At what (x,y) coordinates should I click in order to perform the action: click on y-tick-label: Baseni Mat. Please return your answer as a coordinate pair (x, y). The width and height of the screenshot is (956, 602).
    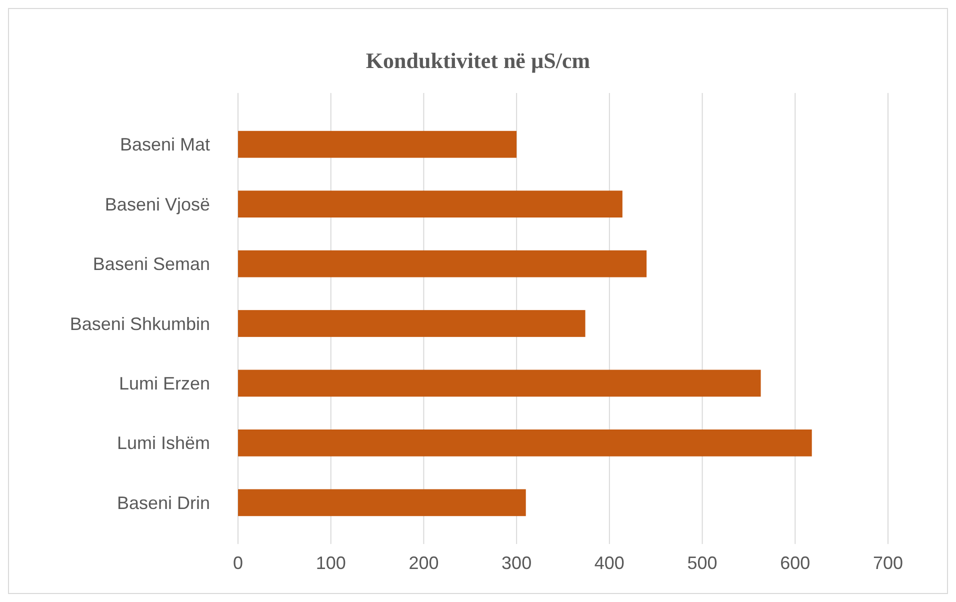
    Looking at the image, I should click on (165, 144).